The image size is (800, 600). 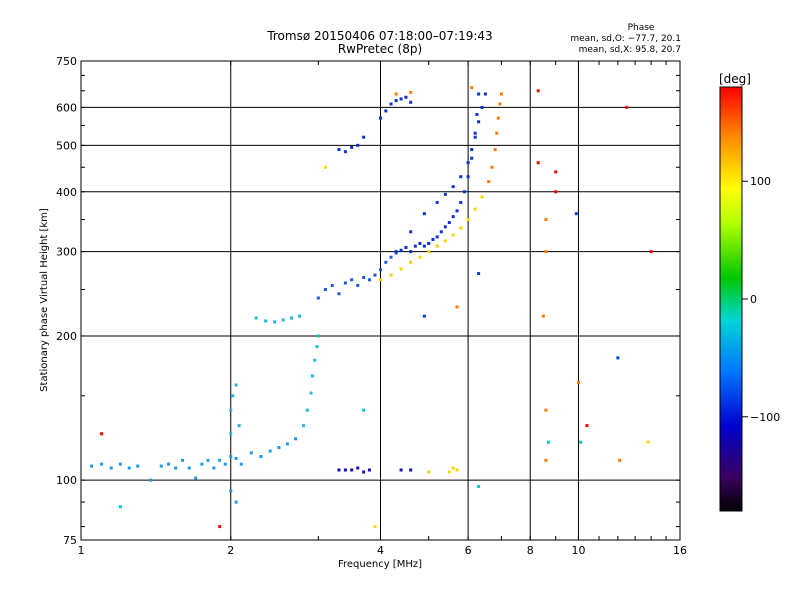 What do you see at coordinates (66, 252) in the screenshot?
I see `y-tick-label: 300` at bounding box center [66, 252].